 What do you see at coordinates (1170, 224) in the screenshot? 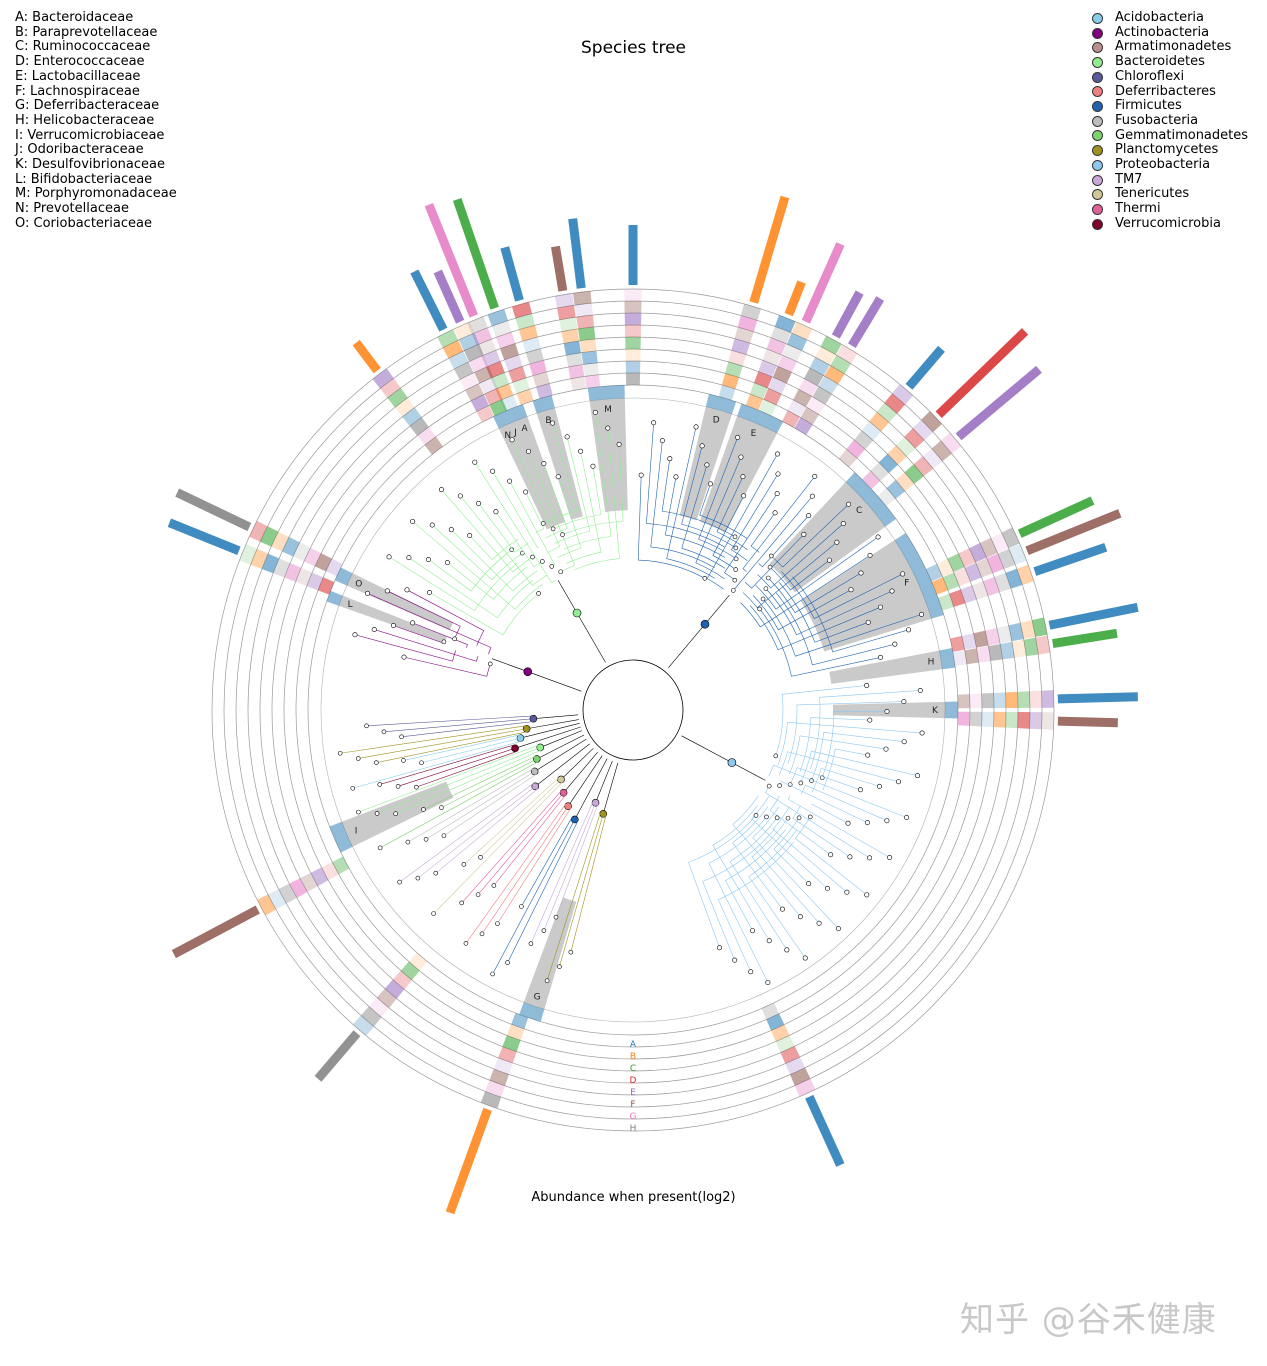
I see `phylum-legend-item: Verrucomicrobia` at bounding box center [1170, 224].